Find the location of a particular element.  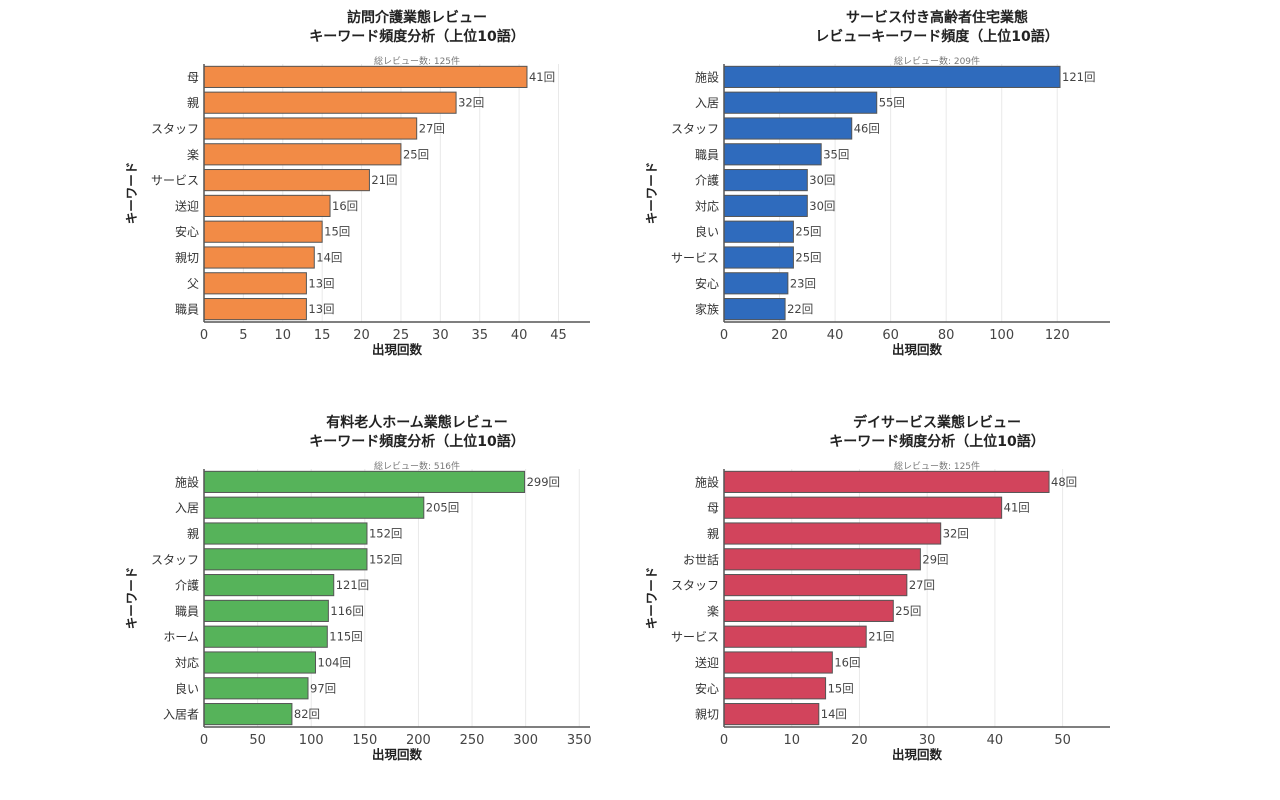

x-tick-label: 200 is located at coordinates (418, 740).